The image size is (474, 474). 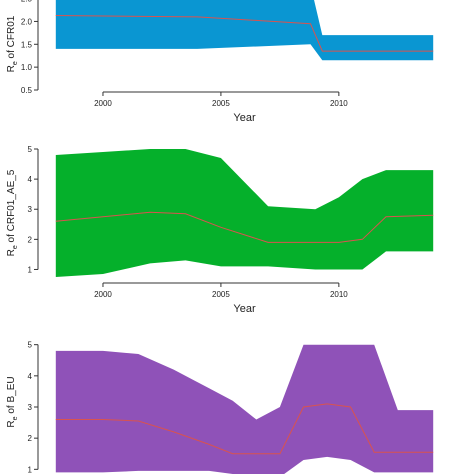 What do you see at coordinates (27, 67) in the screenshot?
I see `y-tick-label: 1.0` at bounding box center [27, 67].